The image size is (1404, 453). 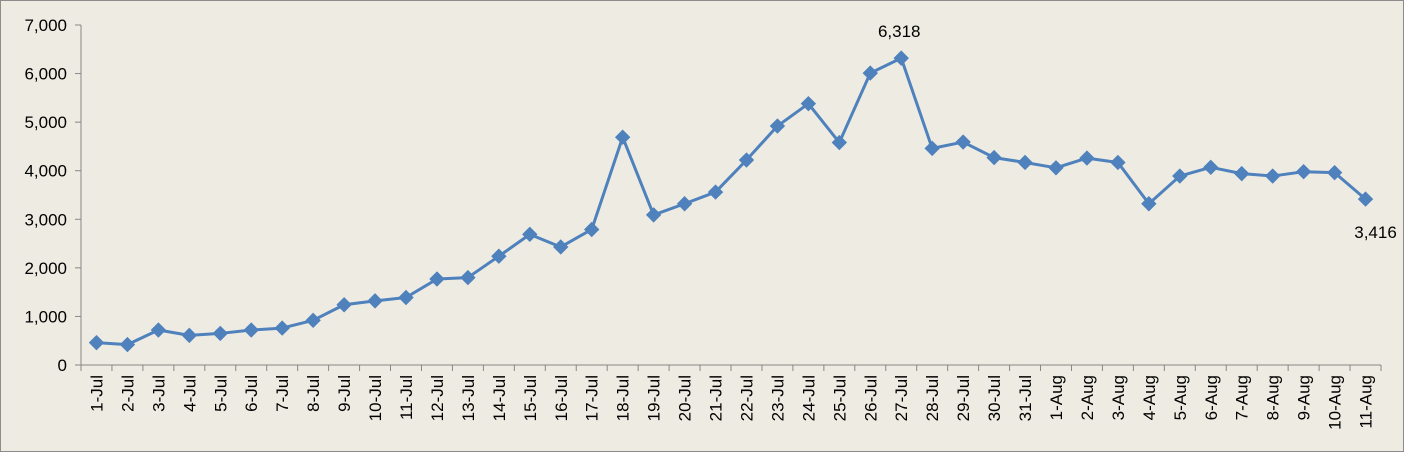 What do you see at coordinates (1375, 232) in the screenshot?
I see `data-label: 3,416` at bounding box center [1375, 232].